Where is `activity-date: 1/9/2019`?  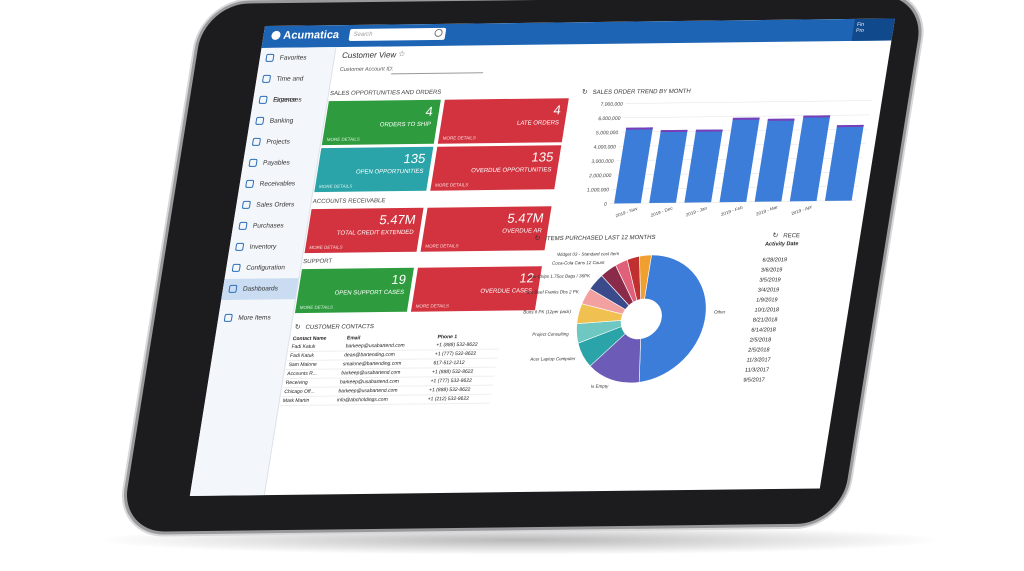 activity-date: 1/9/2019 is located at coordinates (766, 300).